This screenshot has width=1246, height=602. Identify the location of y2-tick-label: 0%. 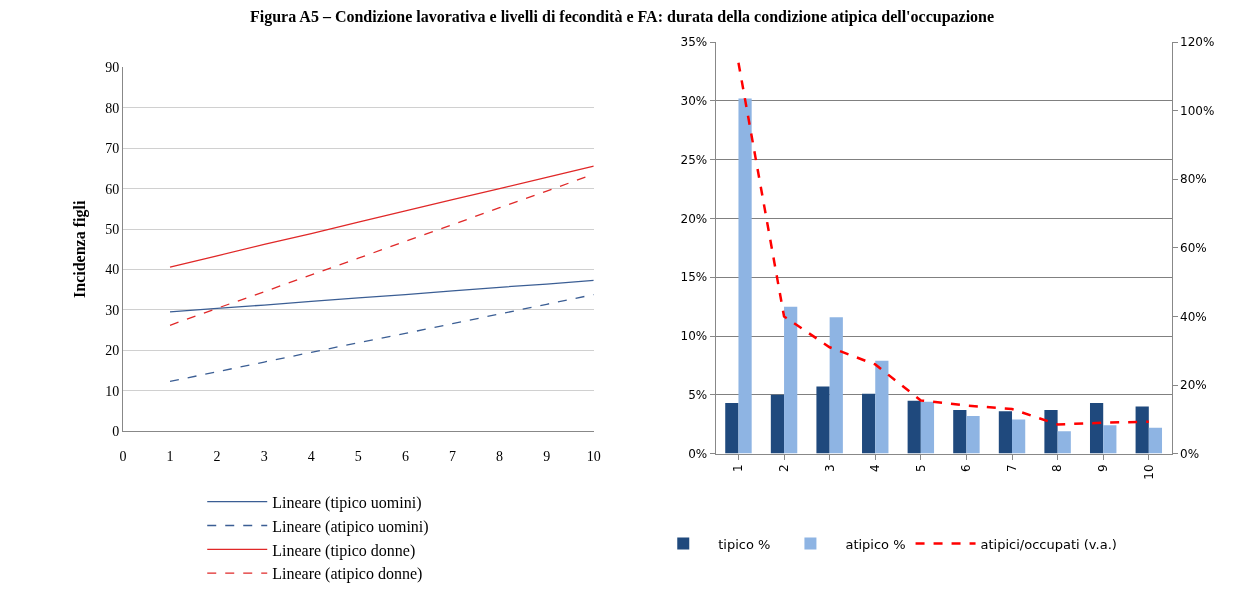
(1190, 453).